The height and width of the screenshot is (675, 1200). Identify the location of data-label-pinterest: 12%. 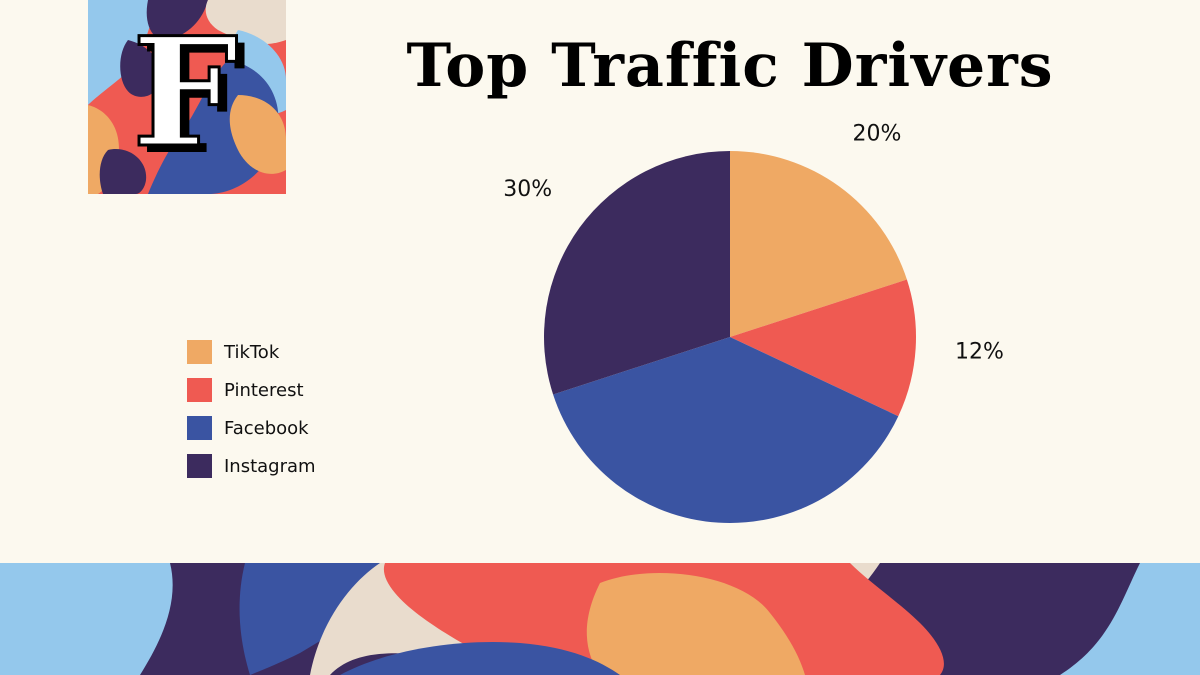
(979, 352).